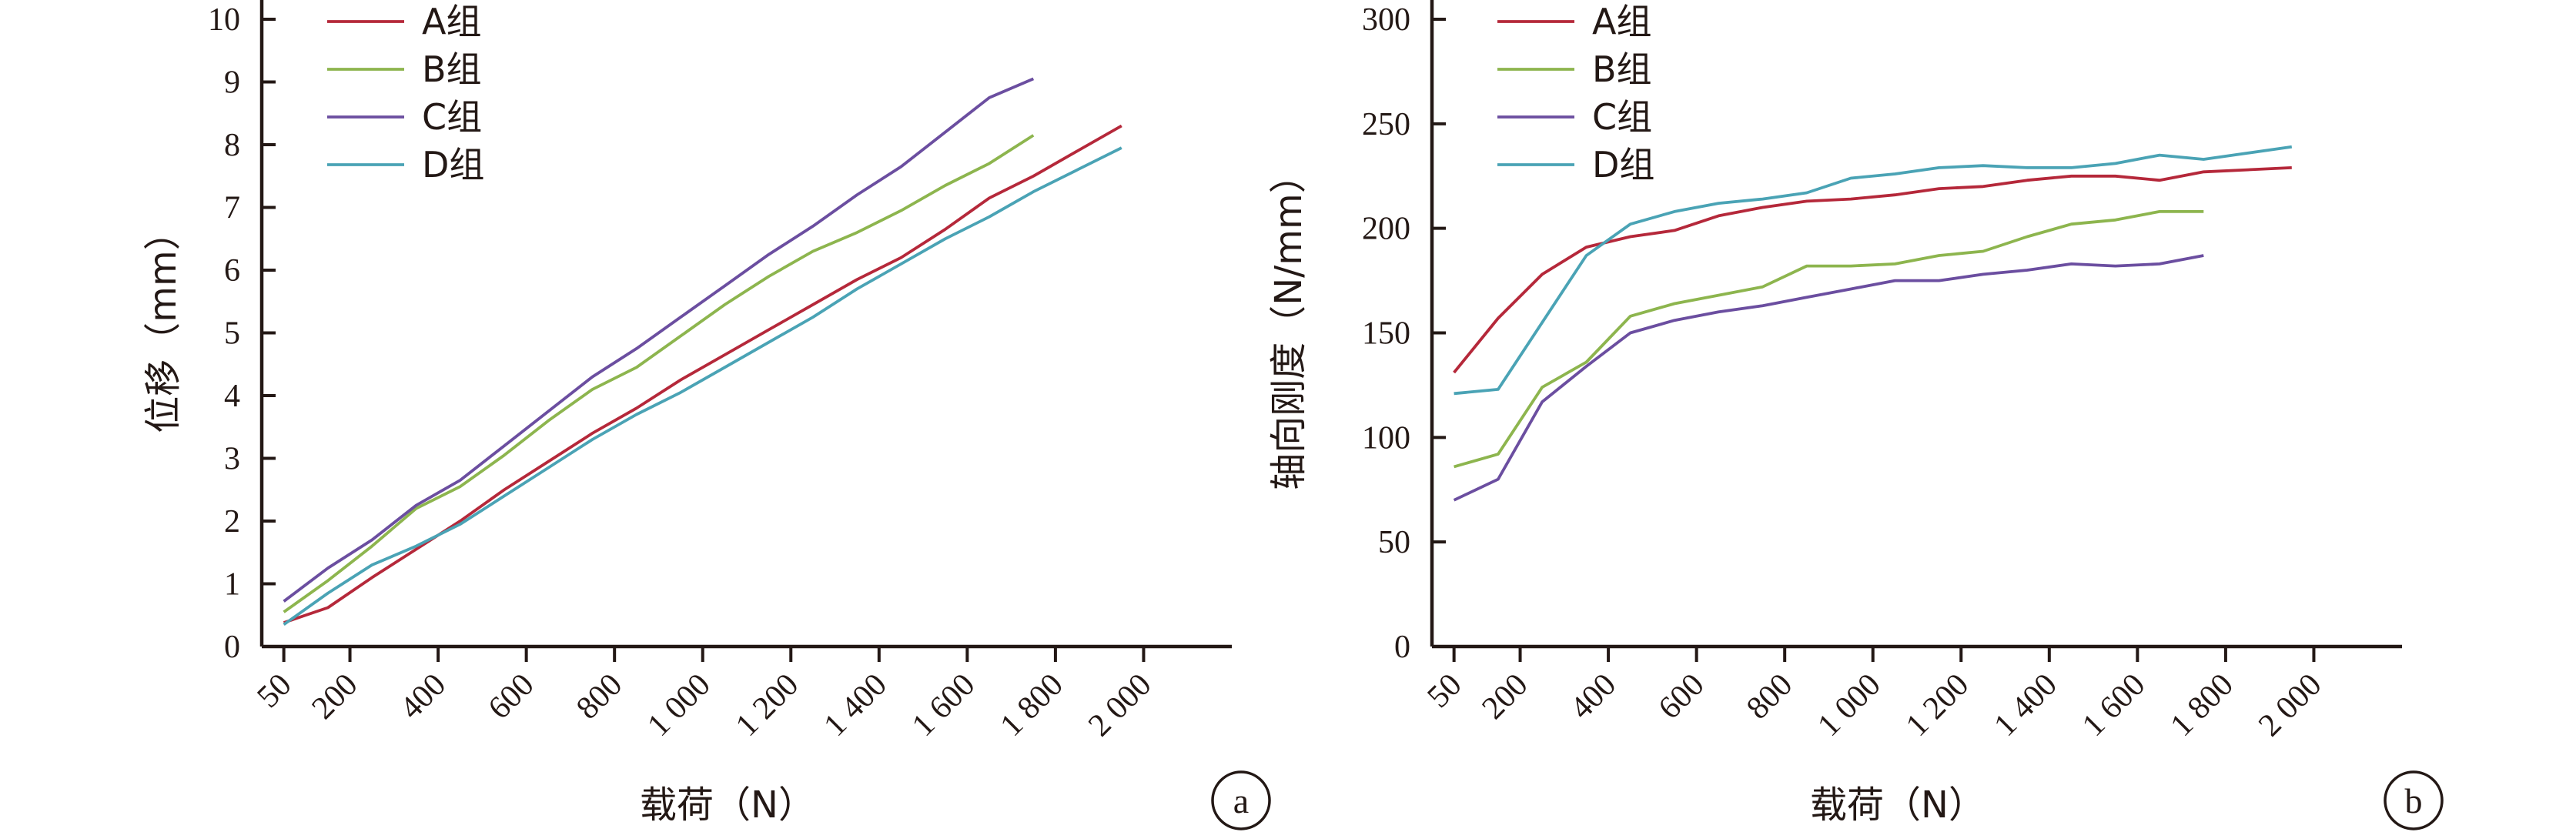 The image size is (2576, 832). What do you see at coordinates (336, 697) in the screenshot?
I see `x-tick-label-a: 200` at bounding box center [336, 697].